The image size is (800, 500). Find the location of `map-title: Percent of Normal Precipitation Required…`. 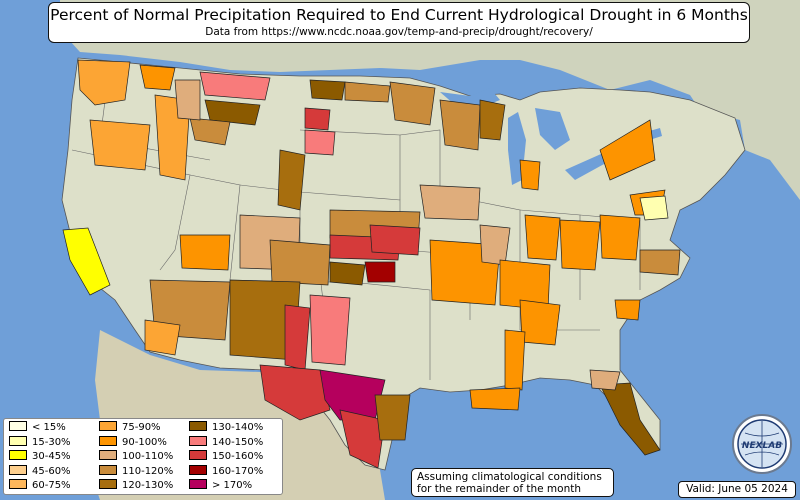

map-title: Percent of Normal Precipitation Required… is located at coordinates (399, 15).